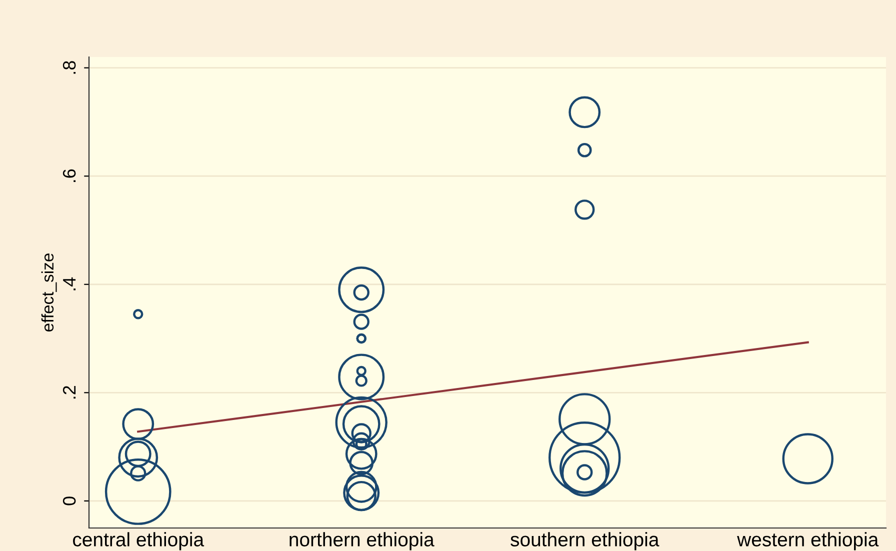  Describe the element at coordinates (69, 283) in the screenshot. I see `y-tick-label: .4` at that location.